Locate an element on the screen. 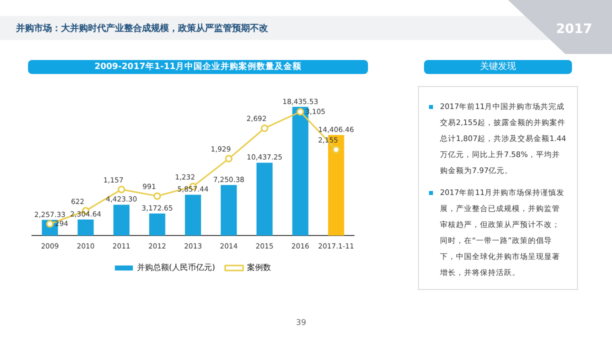 The width and height of the screenshot is (612, 343). chart-title: 2009-2017年1-11月中国企业并购案例数量及金额 is located at coordinates (198, 67).